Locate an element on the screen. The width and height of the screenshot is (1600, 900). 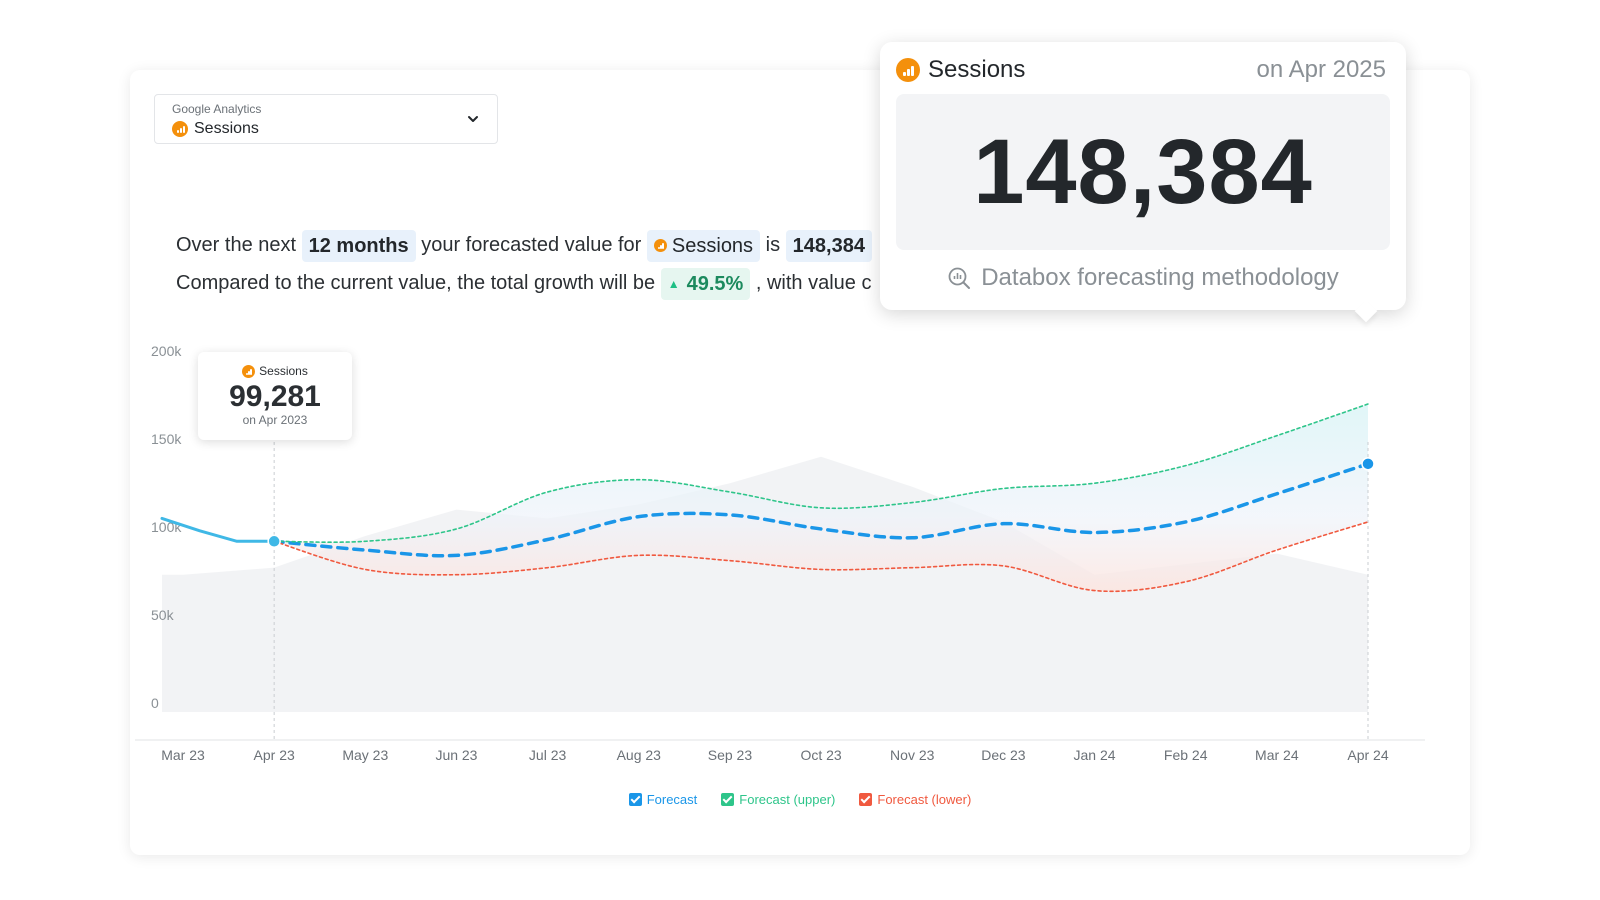
x-tick-label: Jun 23 is located at coordinates (456, 755).